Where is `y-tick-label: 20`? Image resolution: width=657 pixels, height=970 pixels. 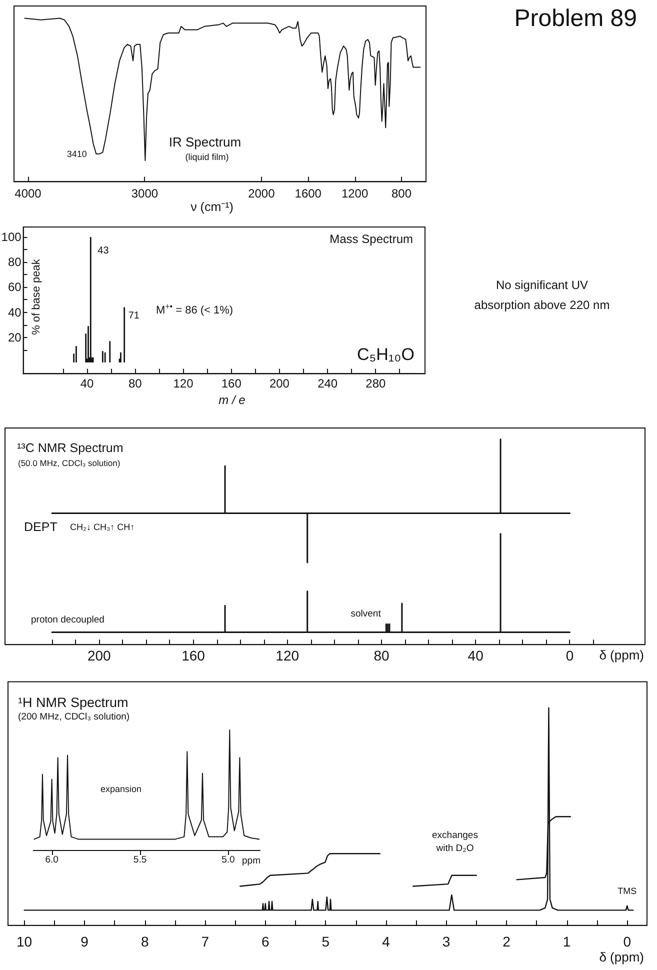 y-tick-label: 20 is located at coordinates (15, 337).